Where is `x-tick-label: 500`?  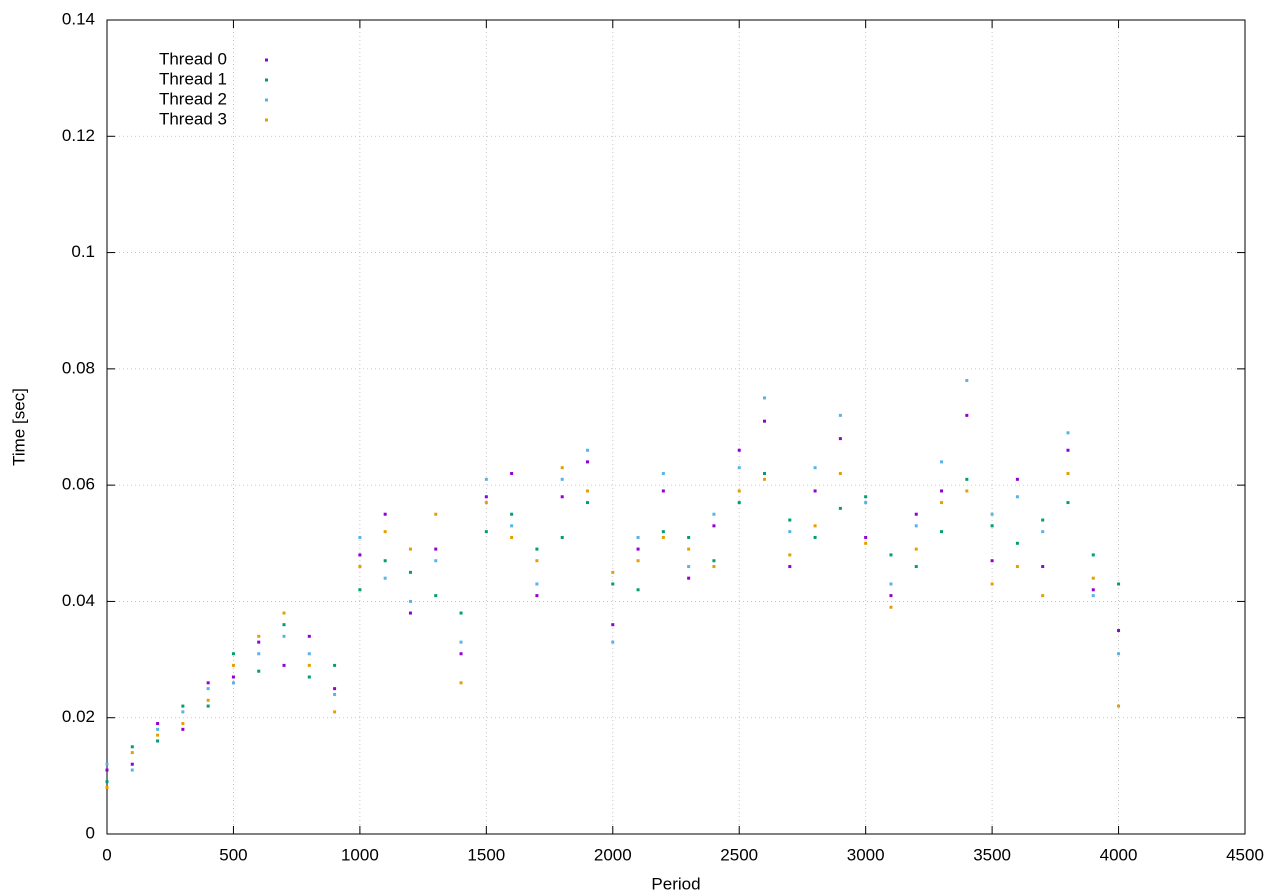 x-tick-label: 500 is located at coordinates (233, 854).